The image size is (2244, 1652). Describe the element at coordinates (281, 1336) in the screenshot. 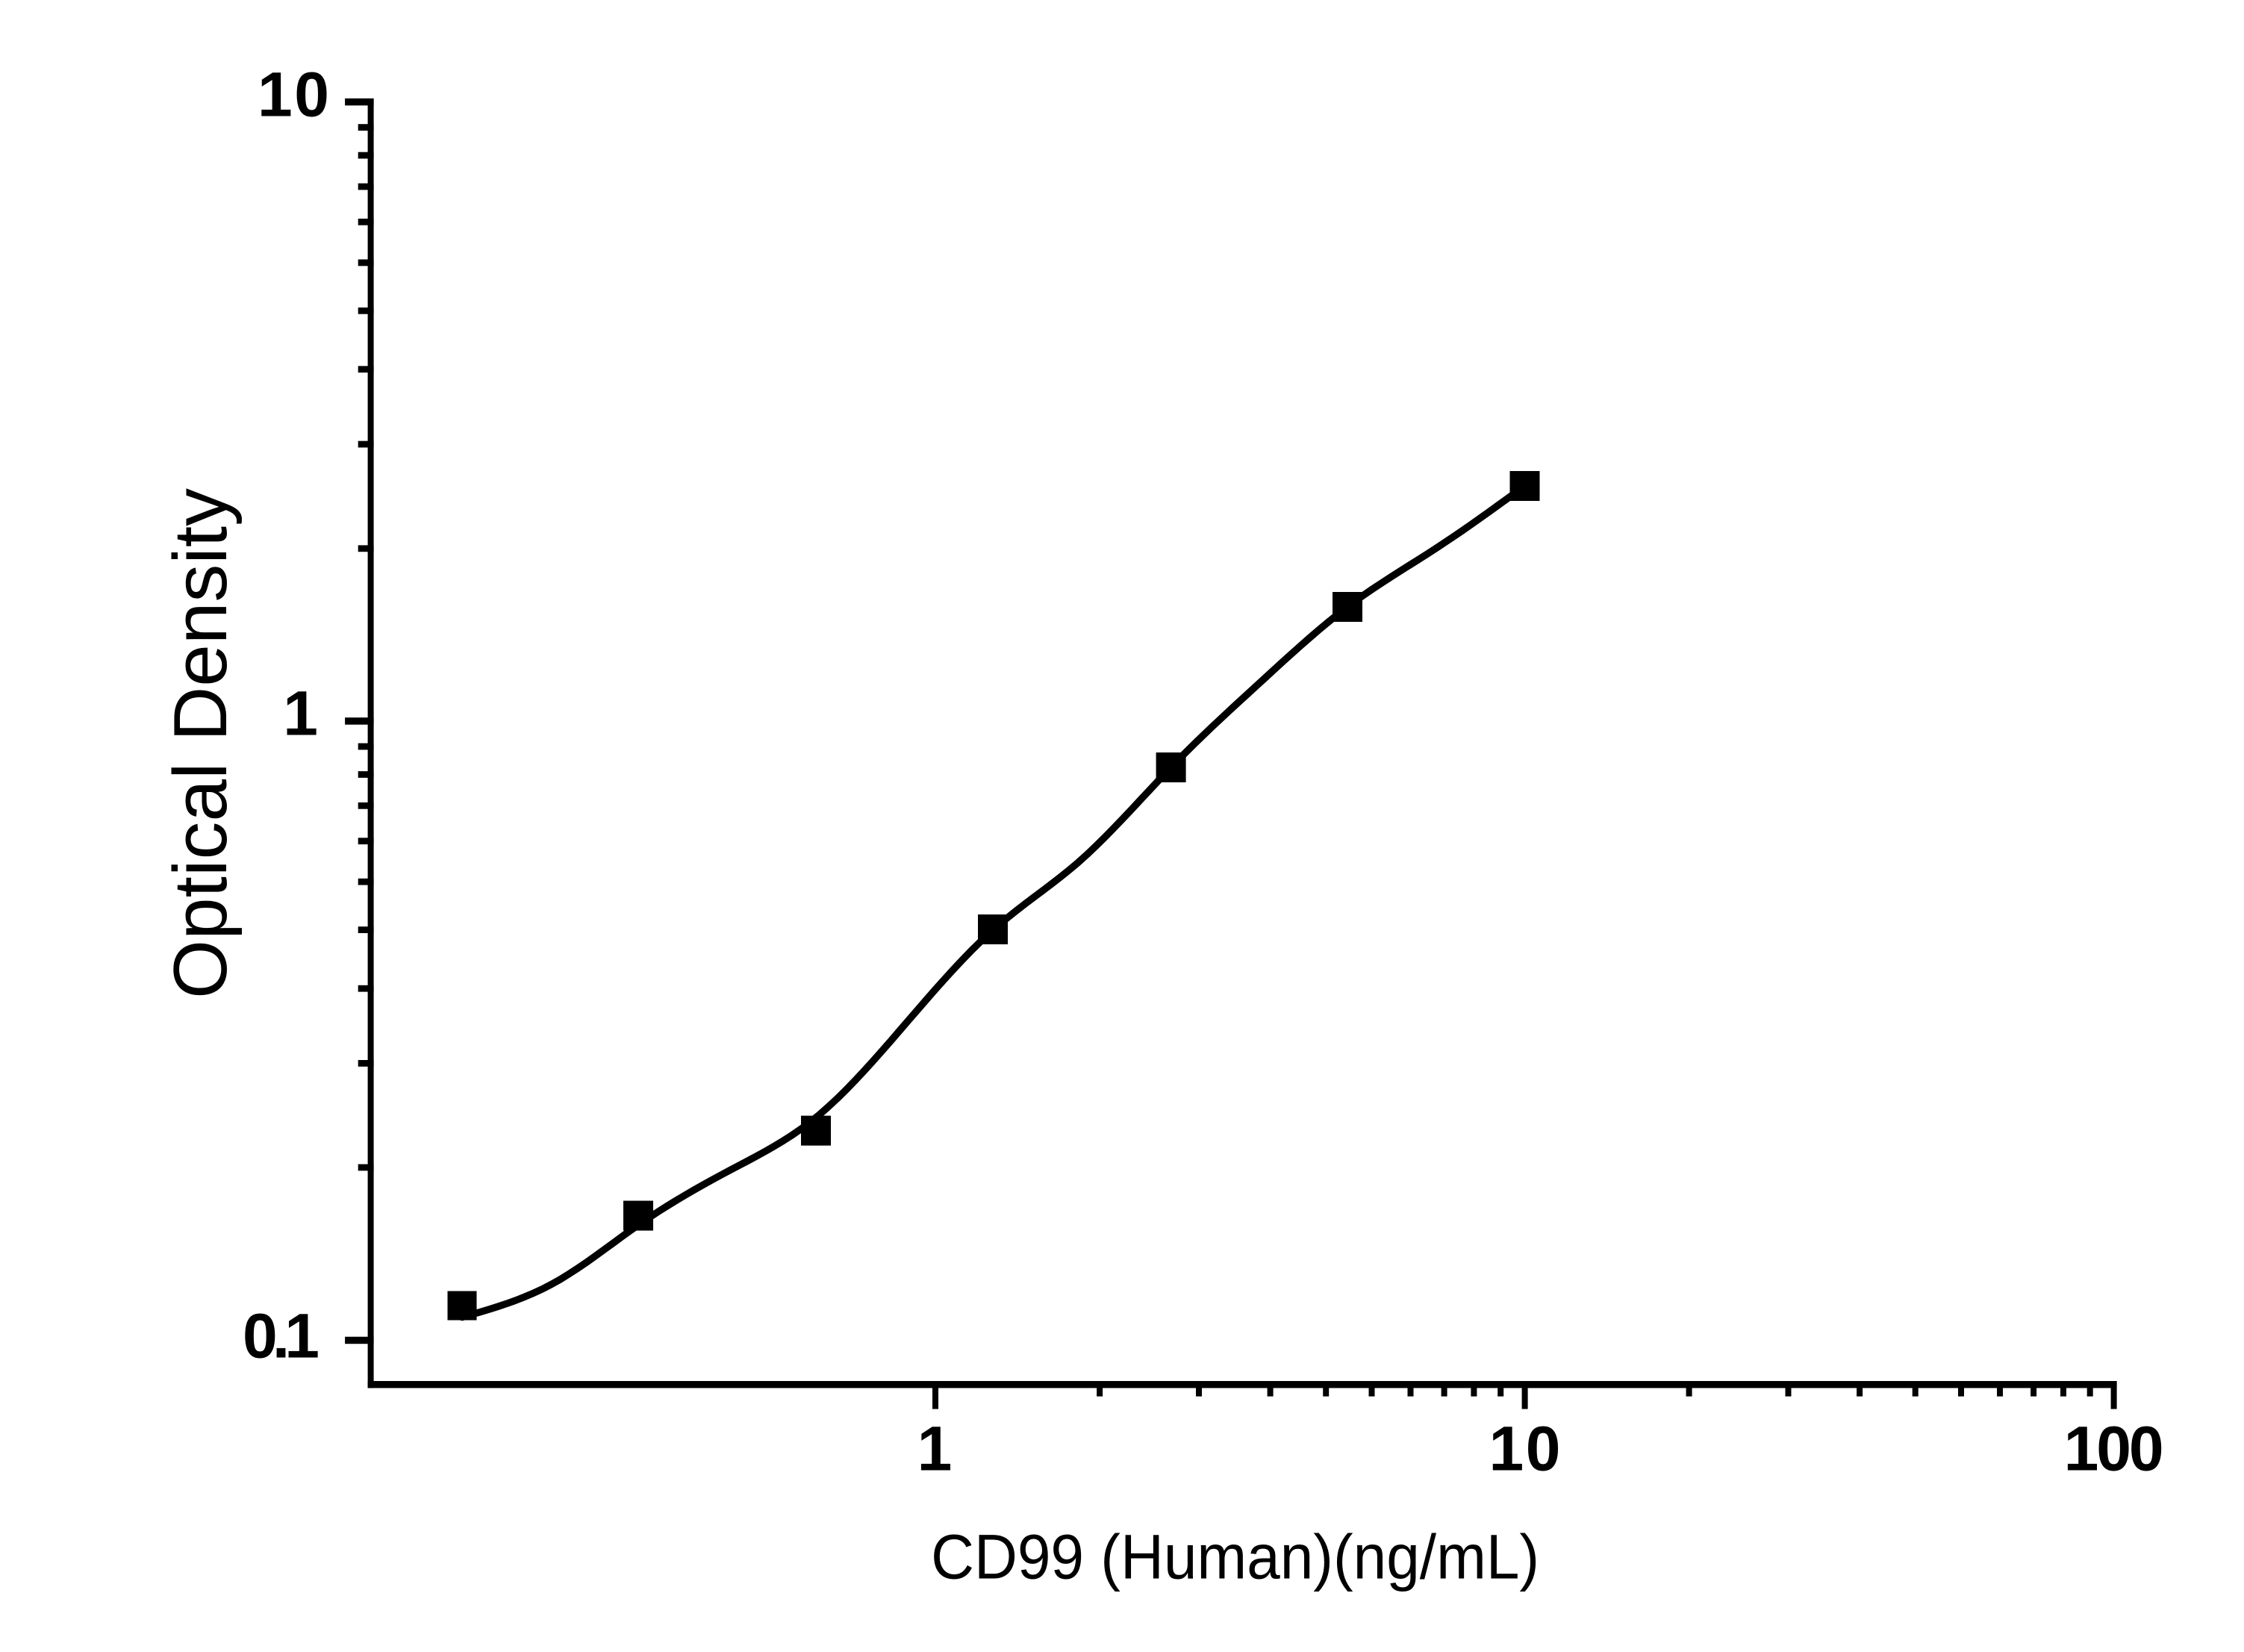

I see `svg-text: 0.1` at that location.